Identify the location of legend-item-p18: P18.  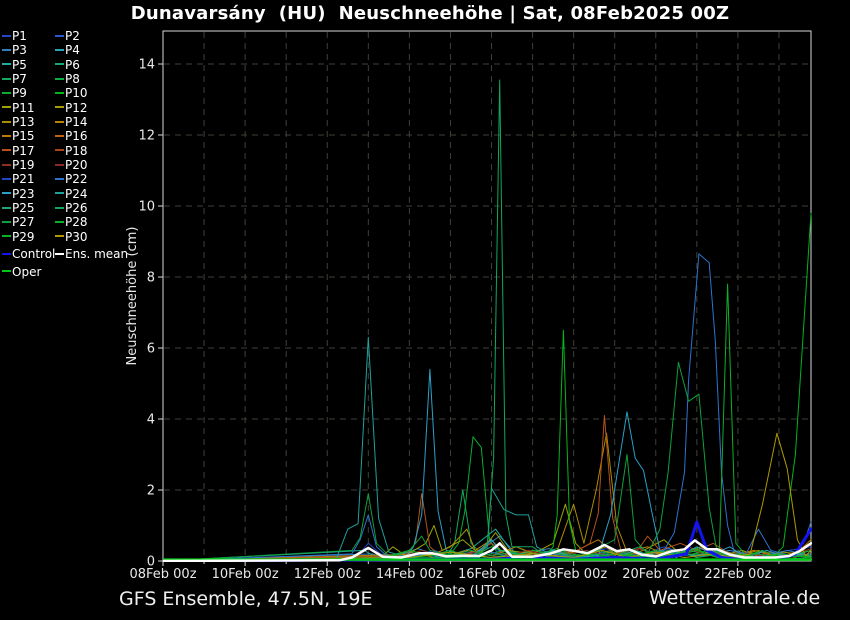
(91, 151).